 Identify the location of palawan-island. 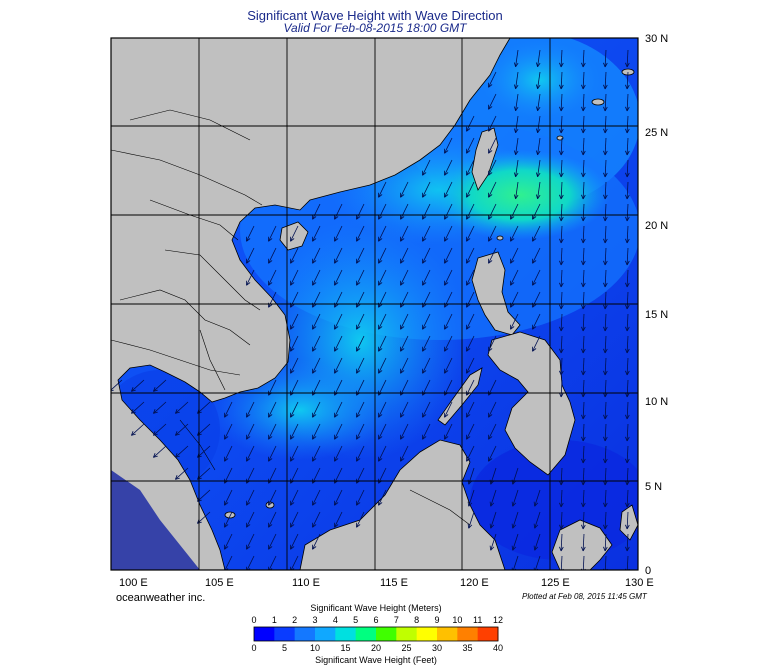
(460, 396).